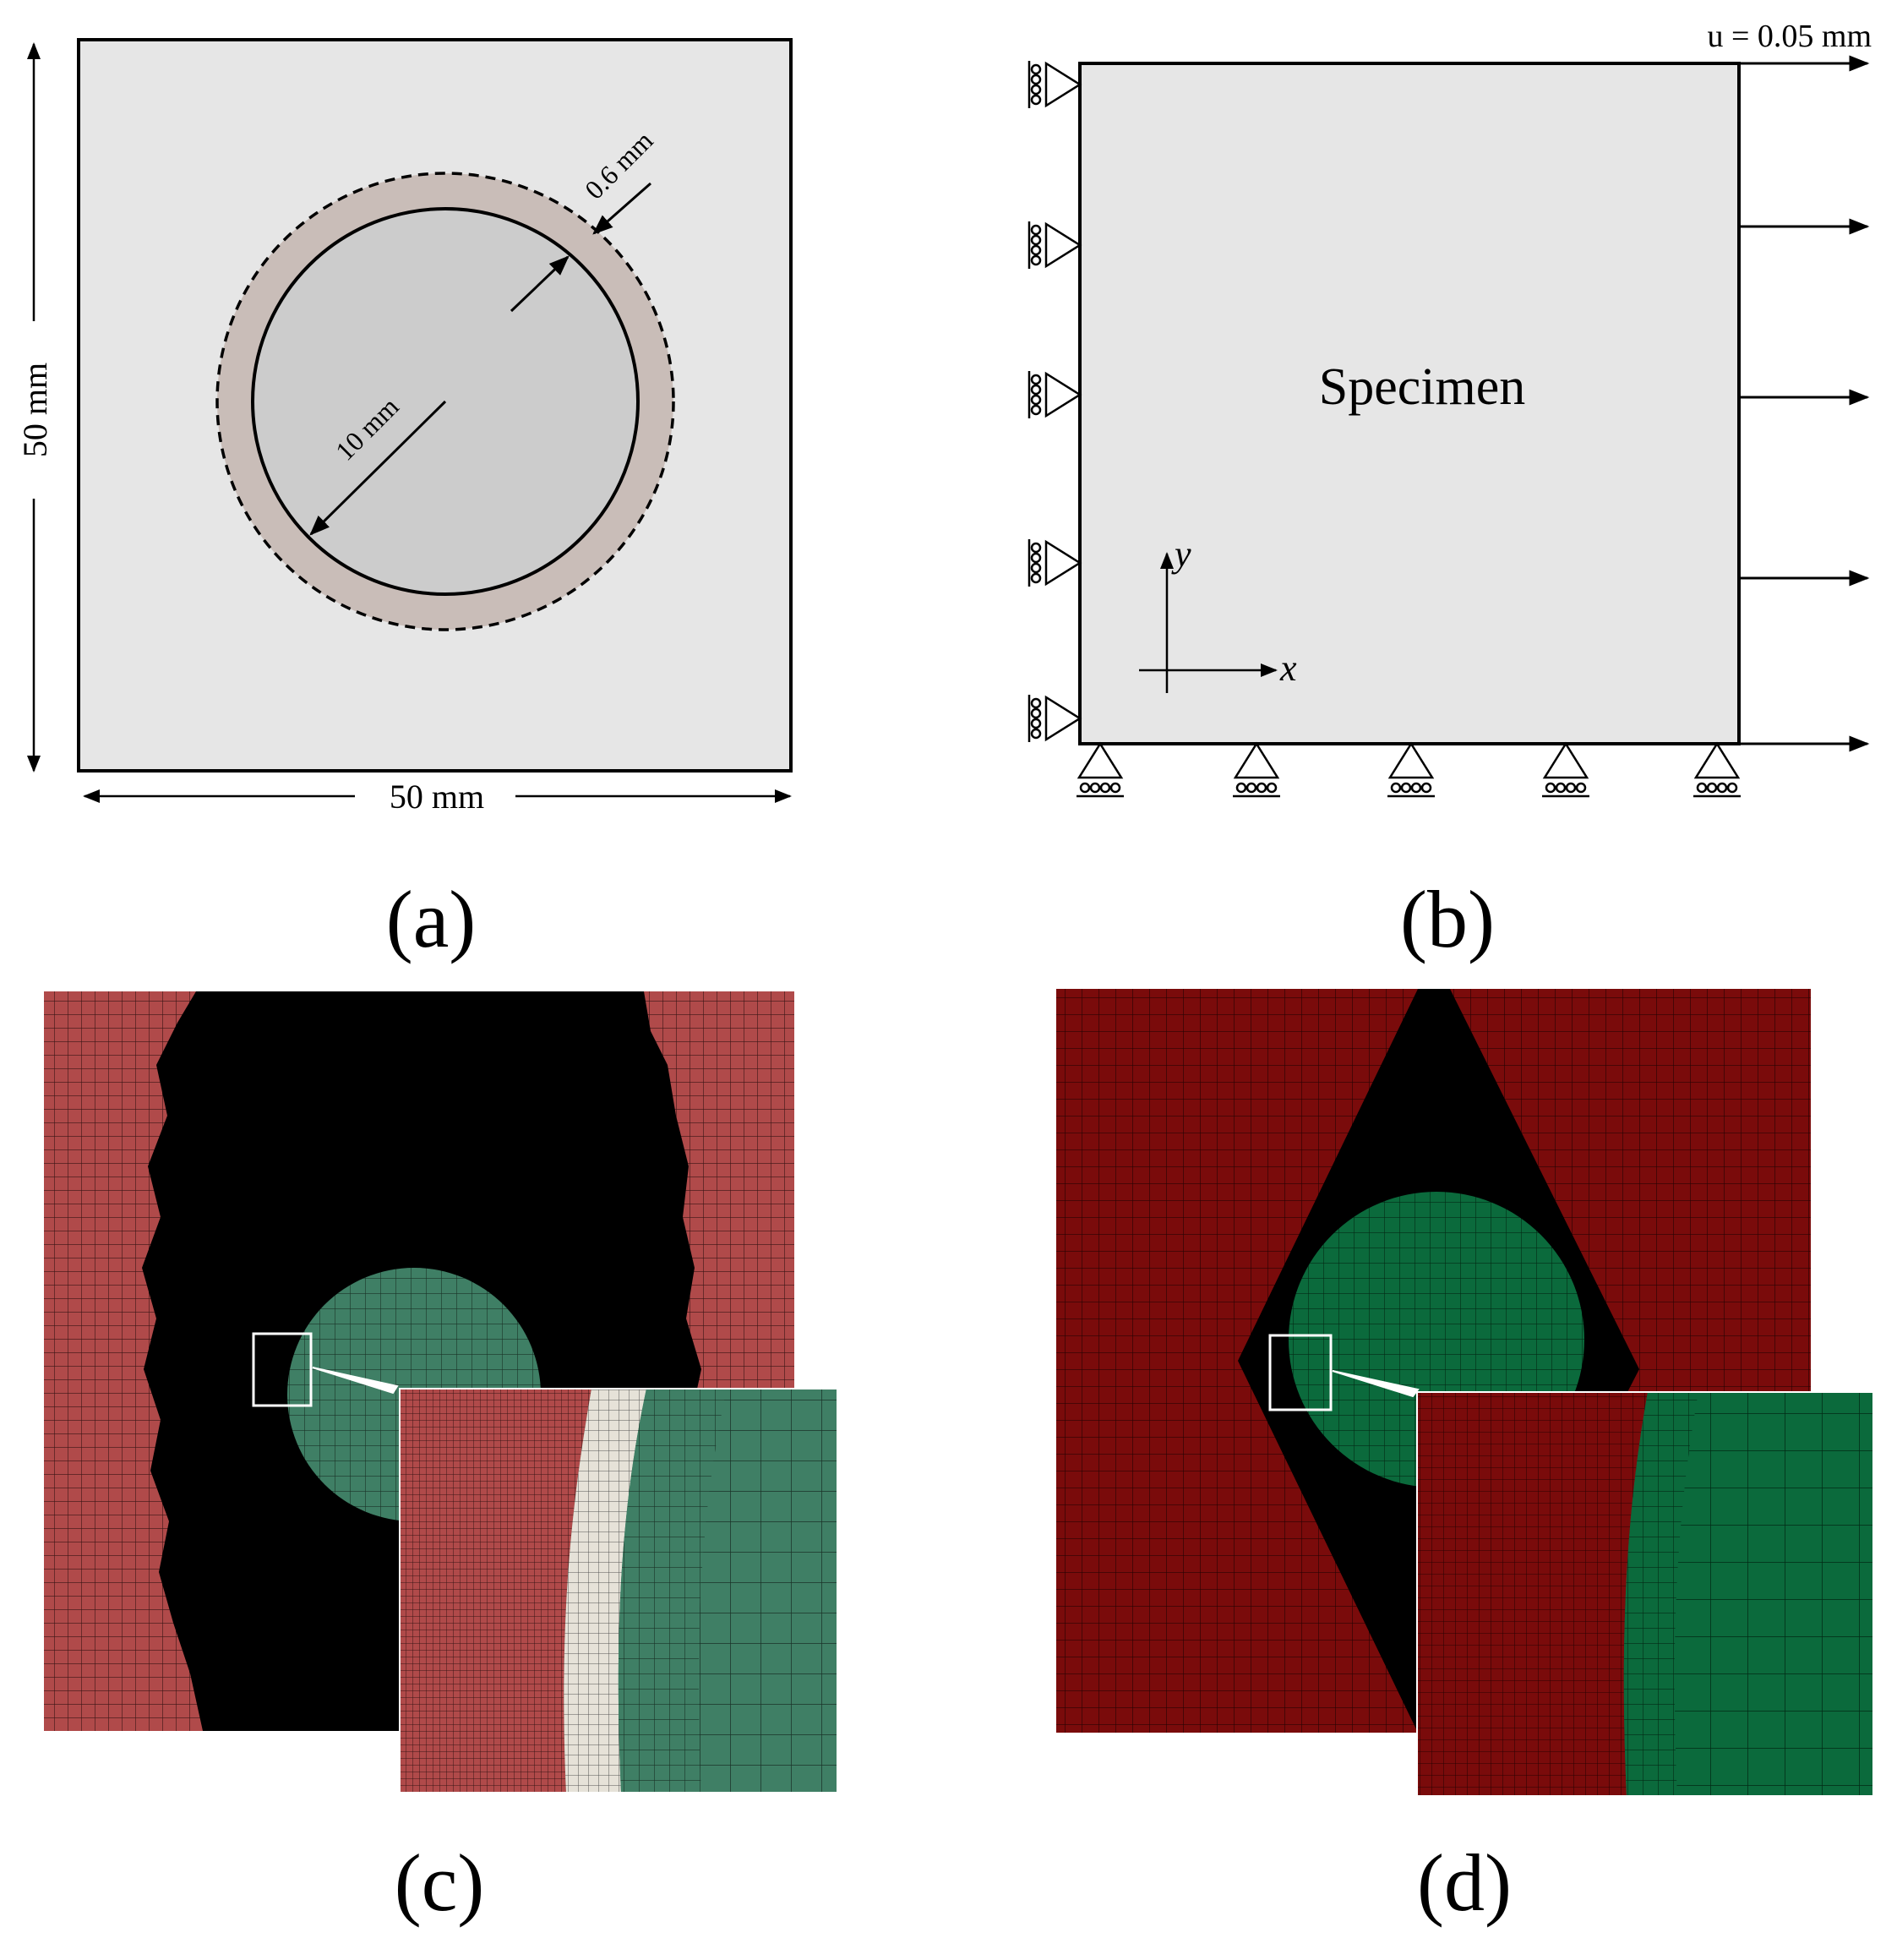 The image size is (1886, 1960). What do you see at coordinates (1464, 1882) in the screenshot?
I see `caption-d: (d)` at bounding box center [1464, 1882].